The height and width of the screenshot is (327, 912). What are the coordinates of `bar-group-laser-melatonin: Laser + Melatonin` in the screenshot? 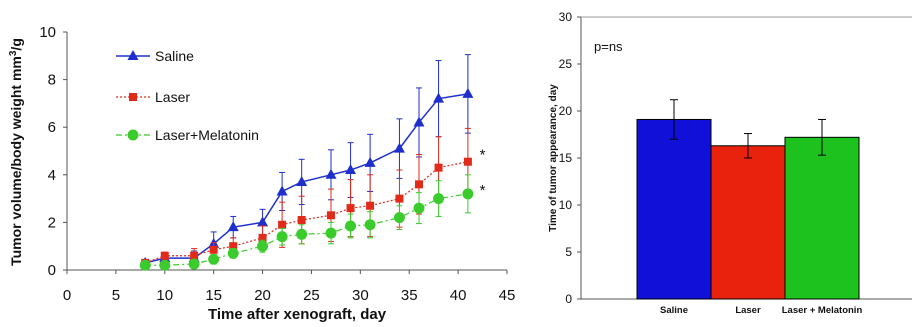 It's located at (822, 217).